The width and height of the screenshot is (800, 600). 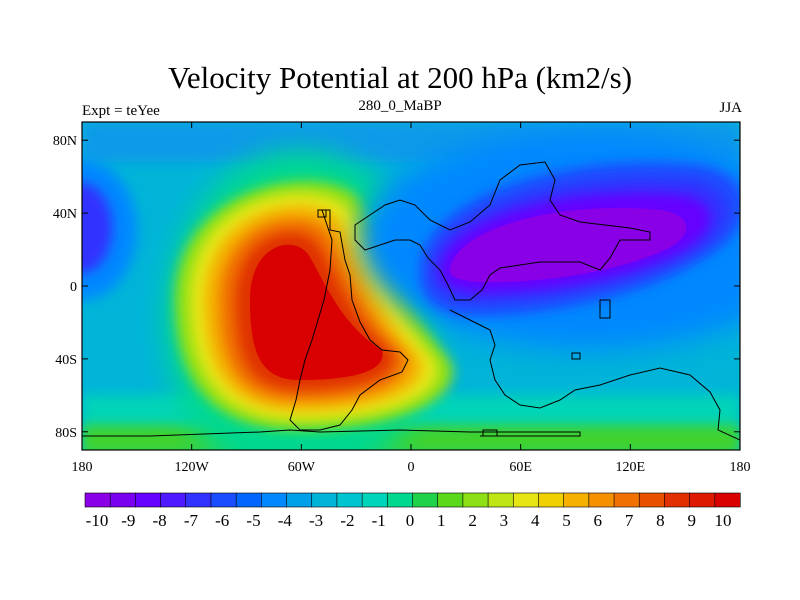 What do you see at coordinates (316, 520) in the screenshot?
I see `colorbar-label: -3` at bounding box center [316, 520].